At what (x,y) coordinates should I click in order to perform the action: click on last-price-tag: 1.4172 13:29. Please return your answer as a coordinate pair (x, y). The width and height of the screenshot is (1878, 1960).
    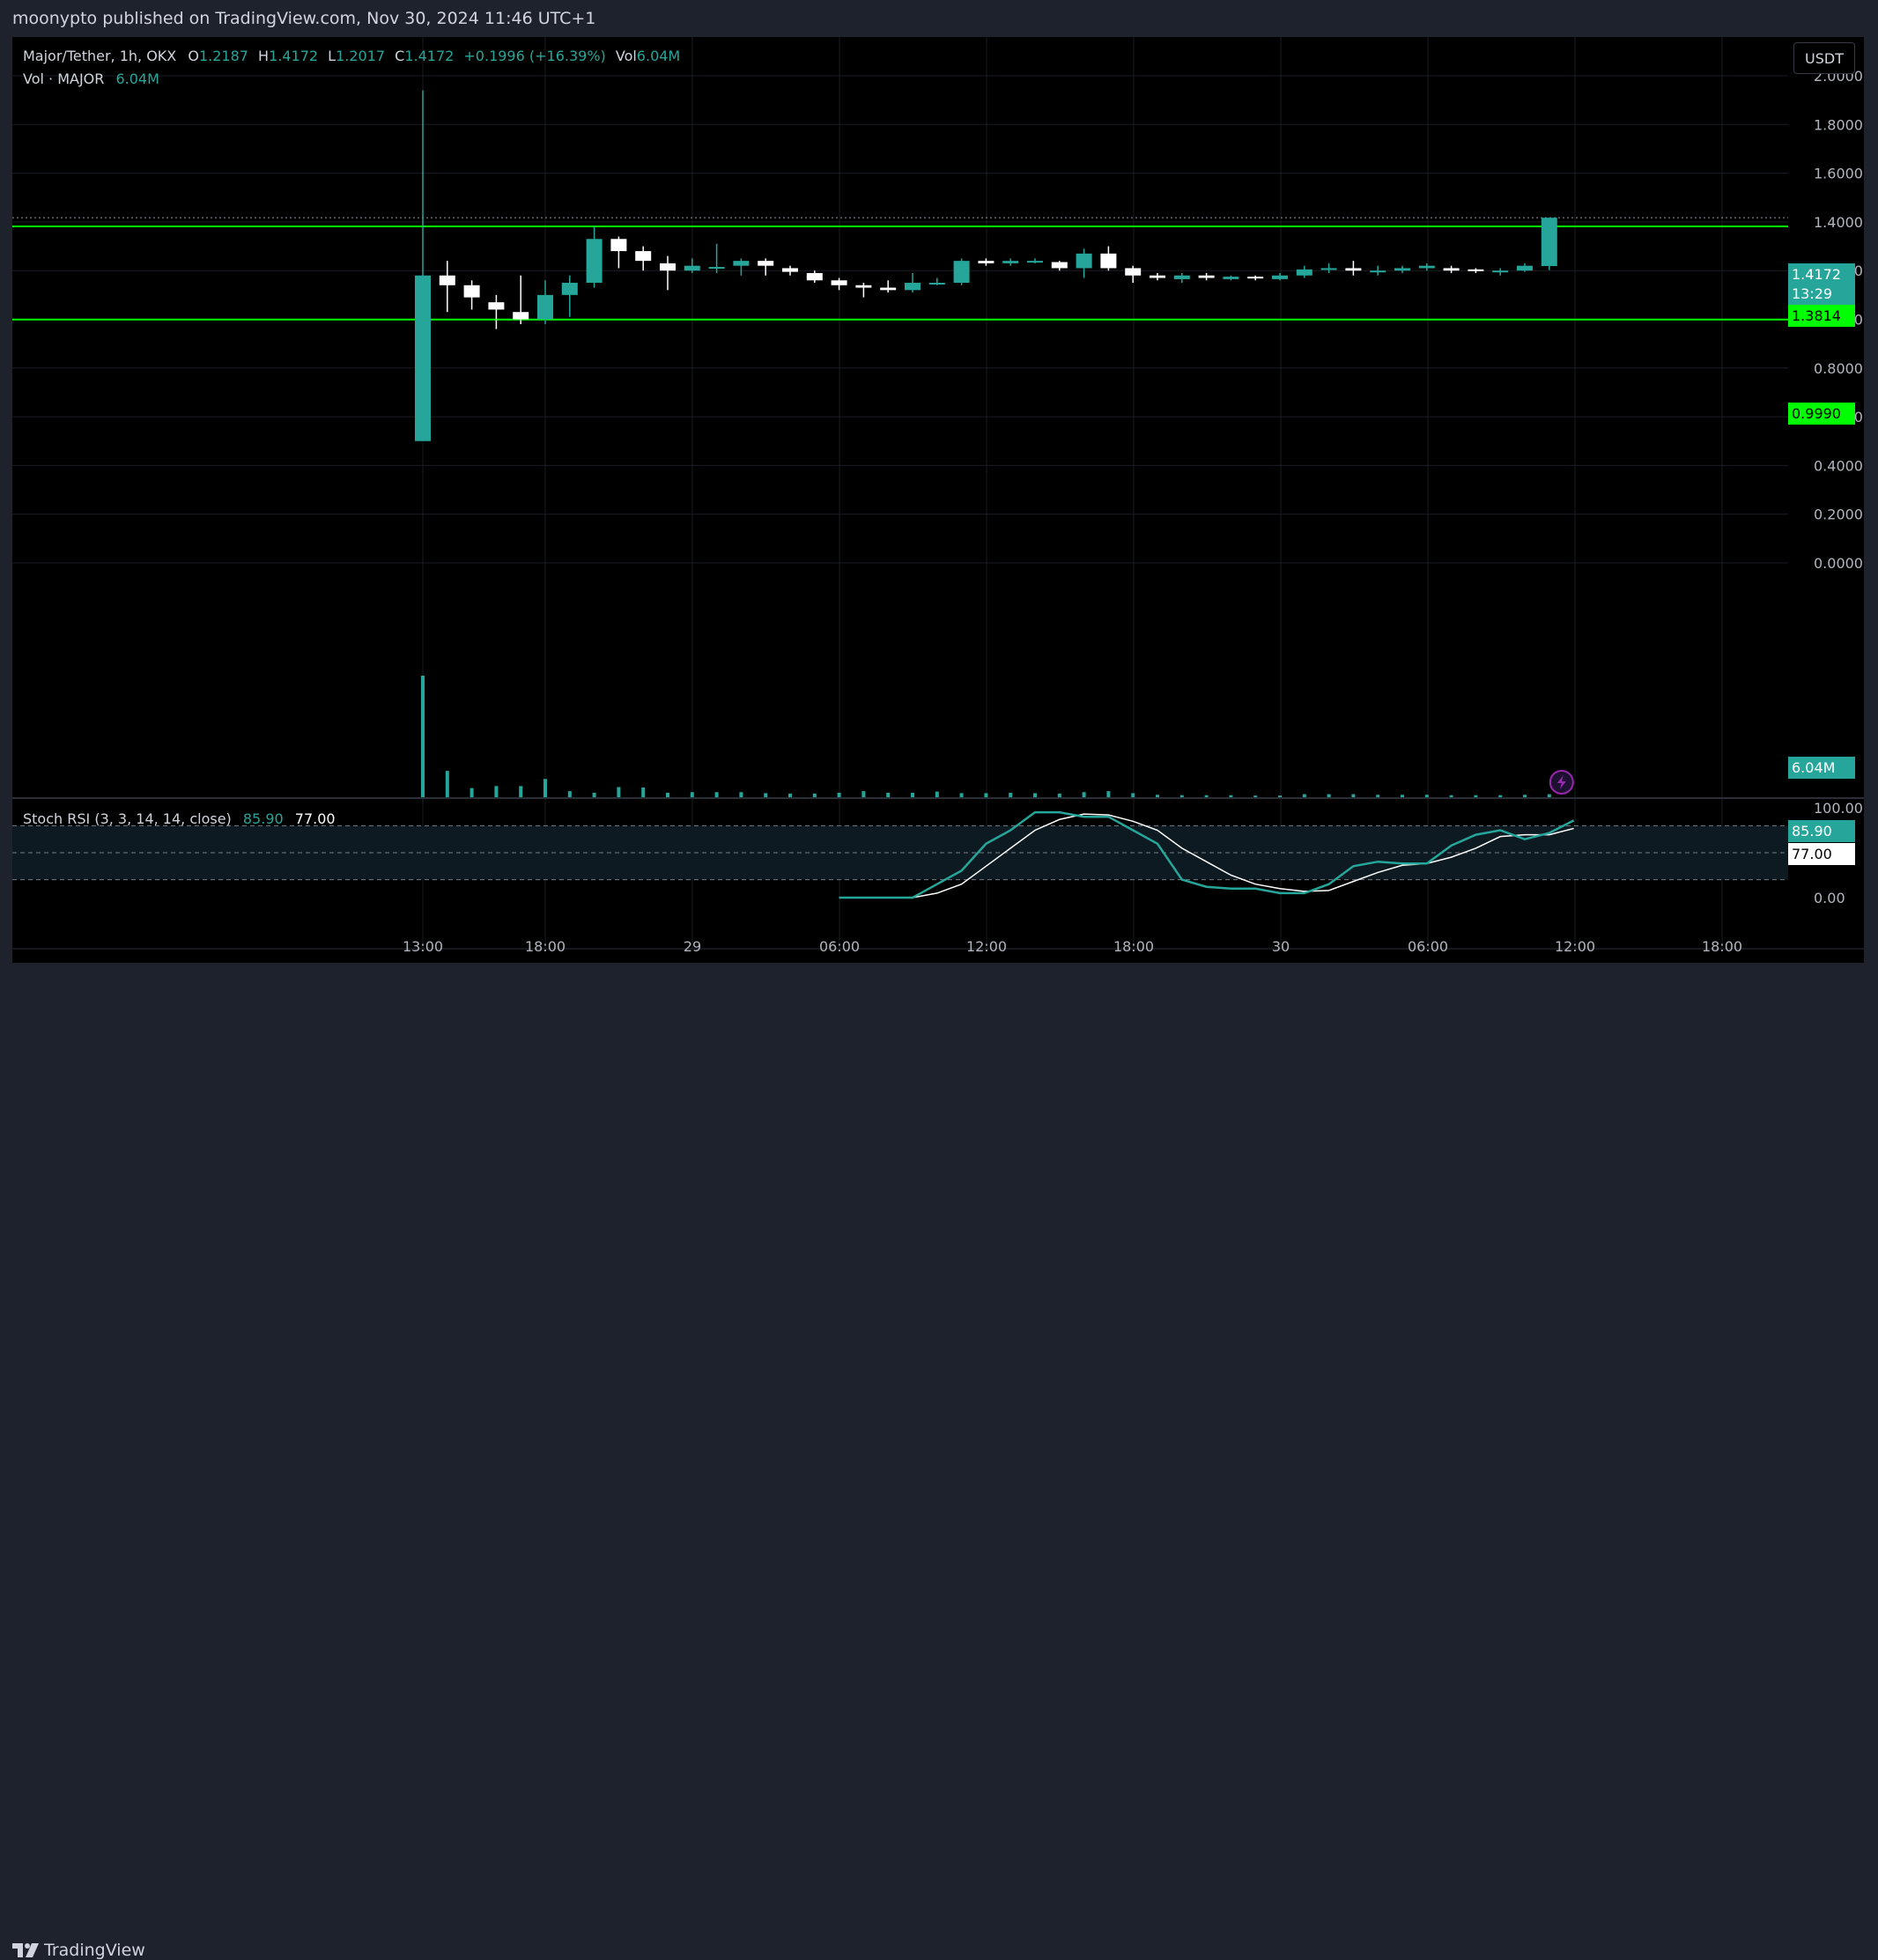
    Looking at the image, I should click on (1822, 285).